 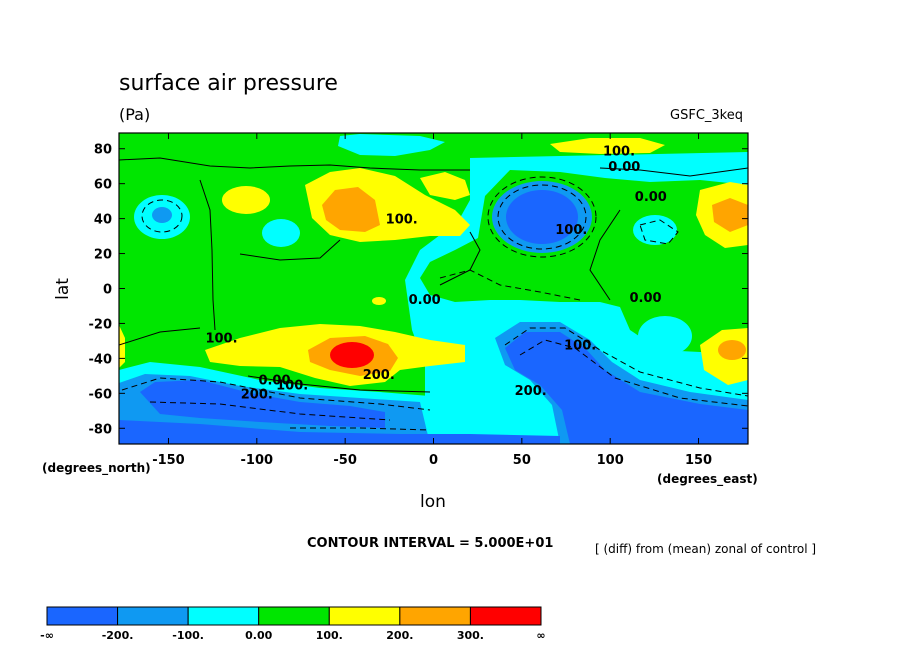 I want to click on region-yellow-north-russia, so click(x=445, y=186).